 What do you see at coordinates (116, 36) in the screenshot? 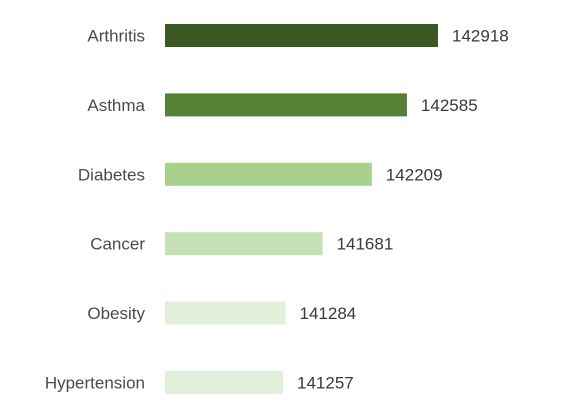
I see `category-label: Arthritis` at bounding box center [116, 36].